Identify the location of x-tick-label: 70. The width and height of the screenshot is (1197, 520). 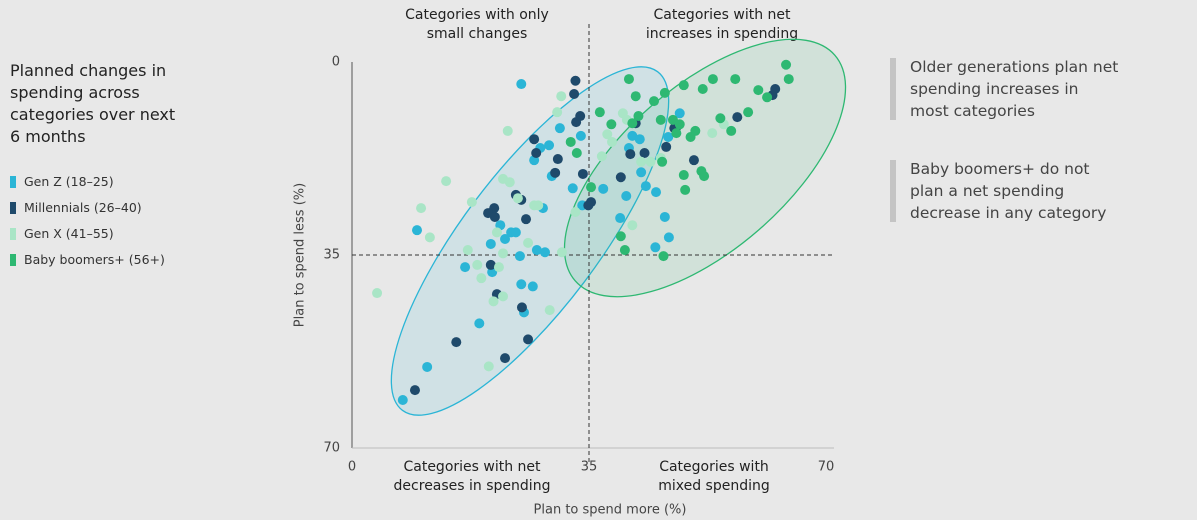
(826, 467).